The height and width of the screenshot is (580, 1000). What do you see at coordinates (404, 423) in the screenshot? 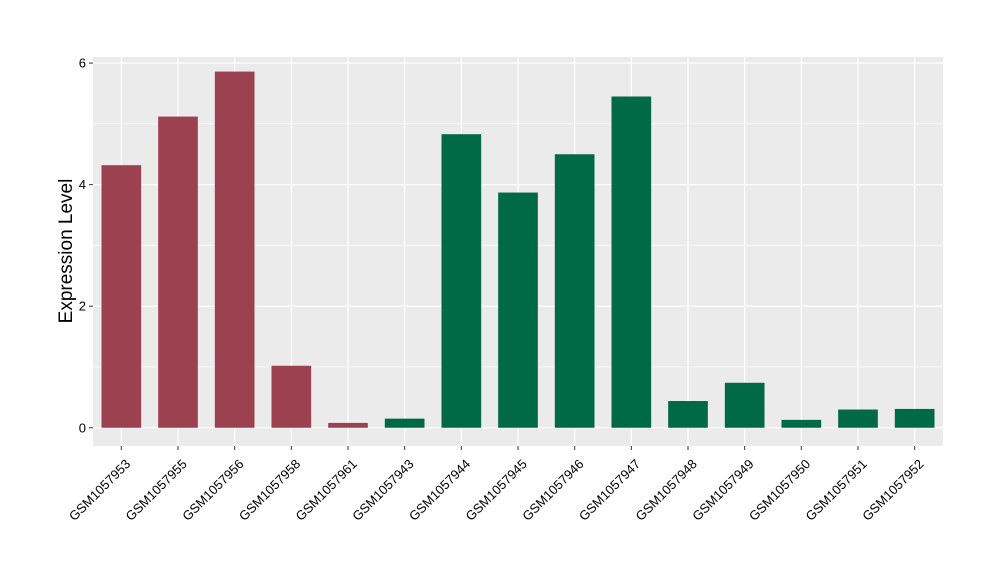
I see `bar-GSM1057943` at bounding box center [404, 423].